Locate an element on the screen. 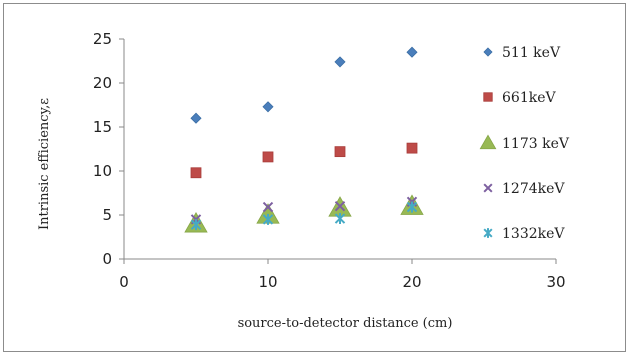 This screenshot has width=630, height=356. y-axis-title: Intrinsic efficiency,ε is located at coordinates (44, 164).